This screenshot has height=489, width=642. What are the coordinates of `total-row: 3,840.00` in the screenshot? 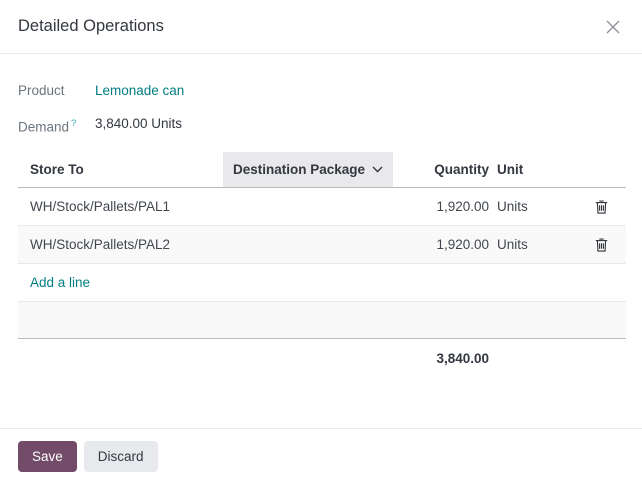 It's located at (322, 359).